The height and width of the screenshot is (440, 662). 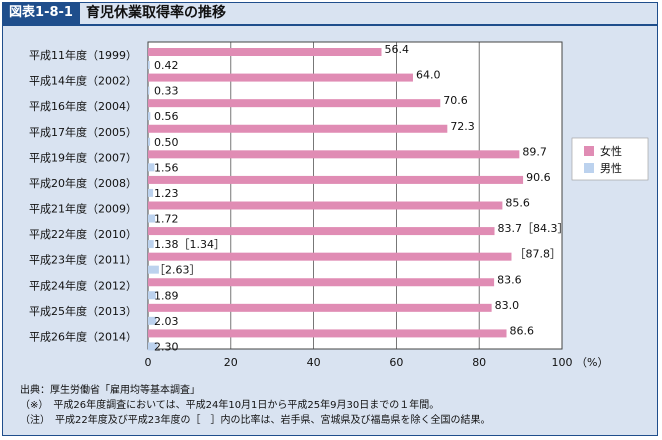 I want to click on x-tick-label: 0, so click(x=148, y=362).